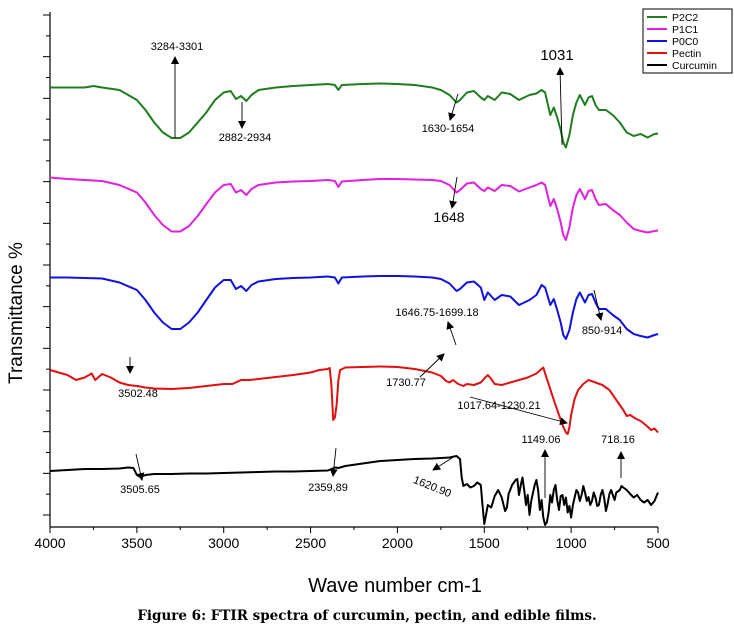 The image size is (734, 639). What do you see at coordinates (328, 488) in the screenshot?
I see `annotation-label: 2359,89` at bounding box center [328, 488].